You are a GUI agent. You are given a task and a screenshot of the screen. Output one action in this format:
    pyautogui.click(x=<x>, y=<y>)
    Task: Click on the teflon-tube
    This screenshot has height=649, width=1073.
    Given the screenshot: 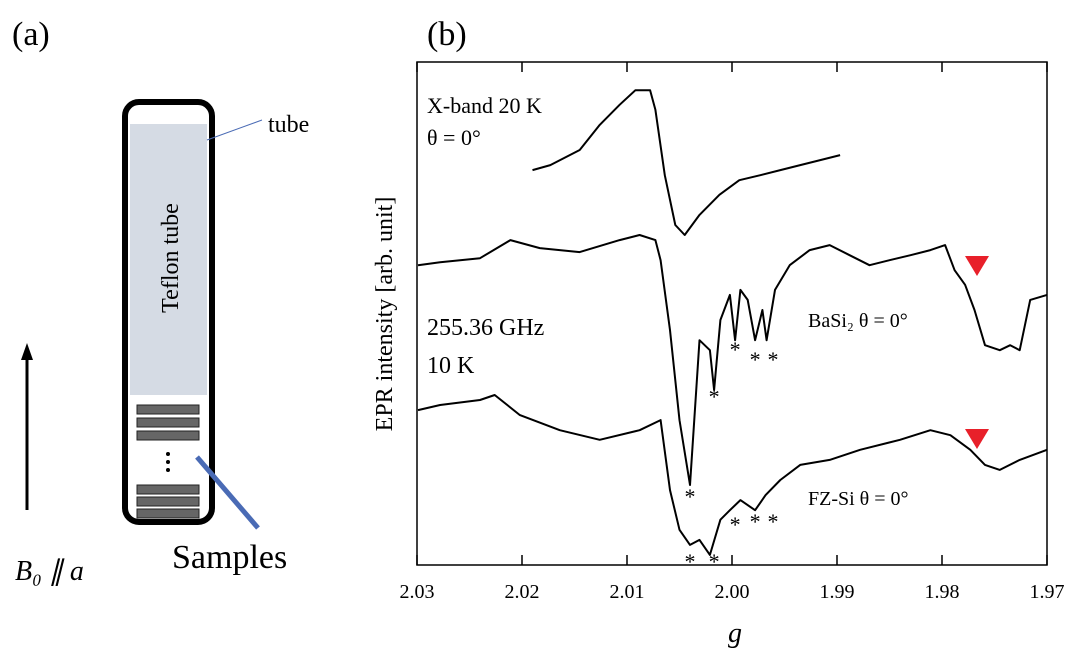 What is the action you would take?
    pyautogui.click(x=168, y=259)
    